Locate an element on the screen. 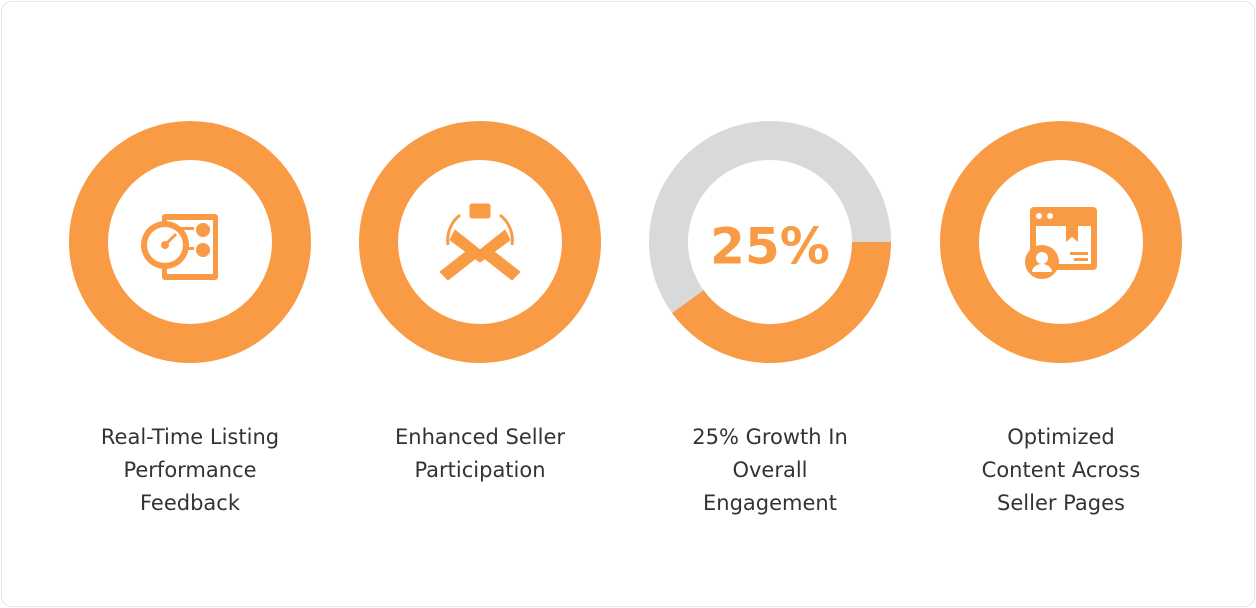 Image resolution: width=1256 pixels, height=608 pixels. item-label: Performance is located at coordinates (189, 470).